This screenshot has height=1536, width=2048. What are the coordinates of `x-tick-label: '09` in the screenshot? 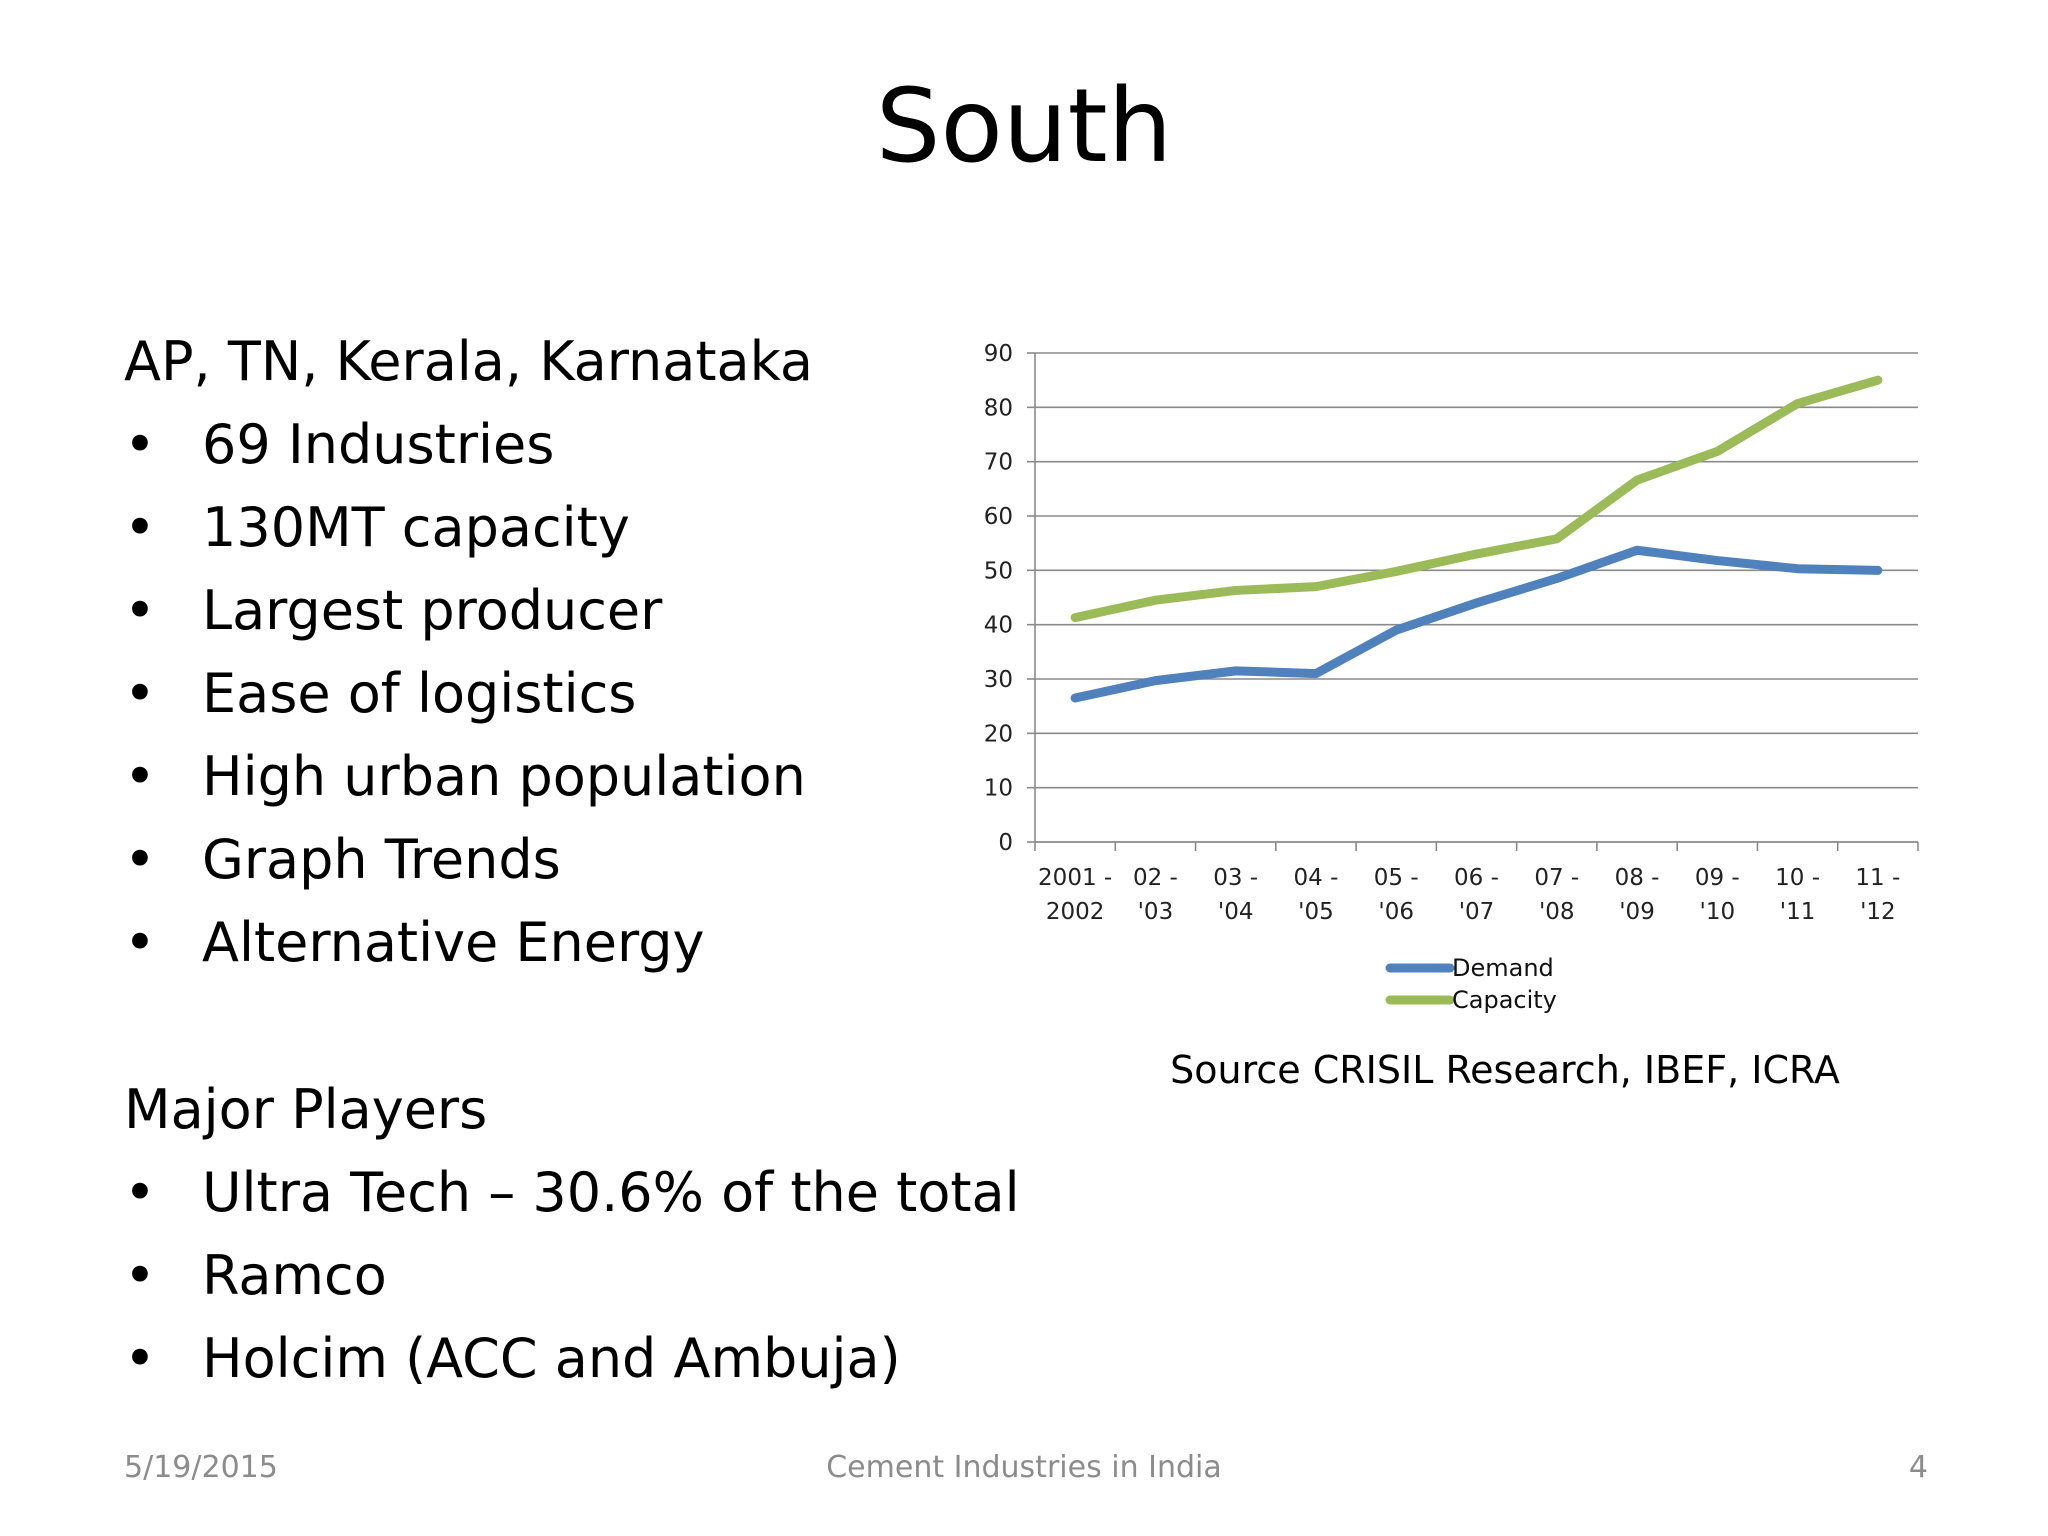 It's located at (1637, 912).